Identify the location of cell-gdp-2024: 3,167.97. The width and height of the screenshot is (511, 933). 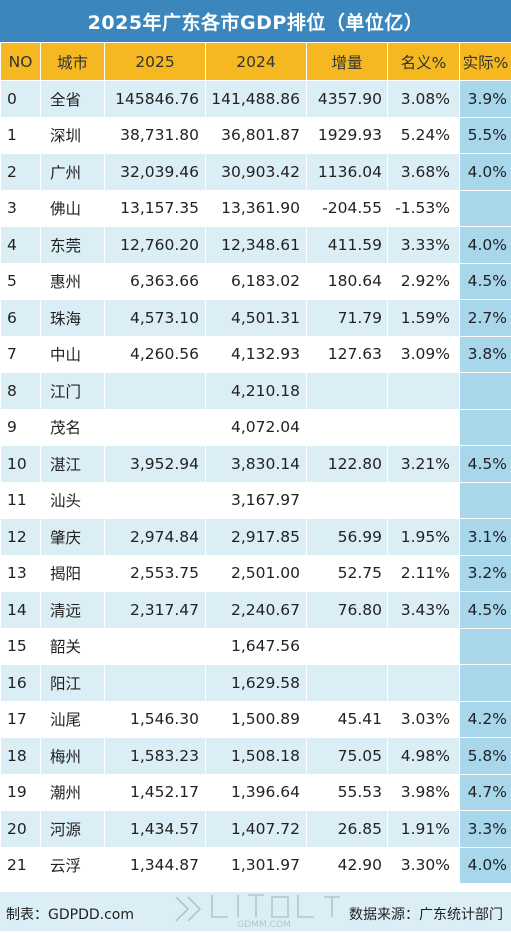
(256, 500).